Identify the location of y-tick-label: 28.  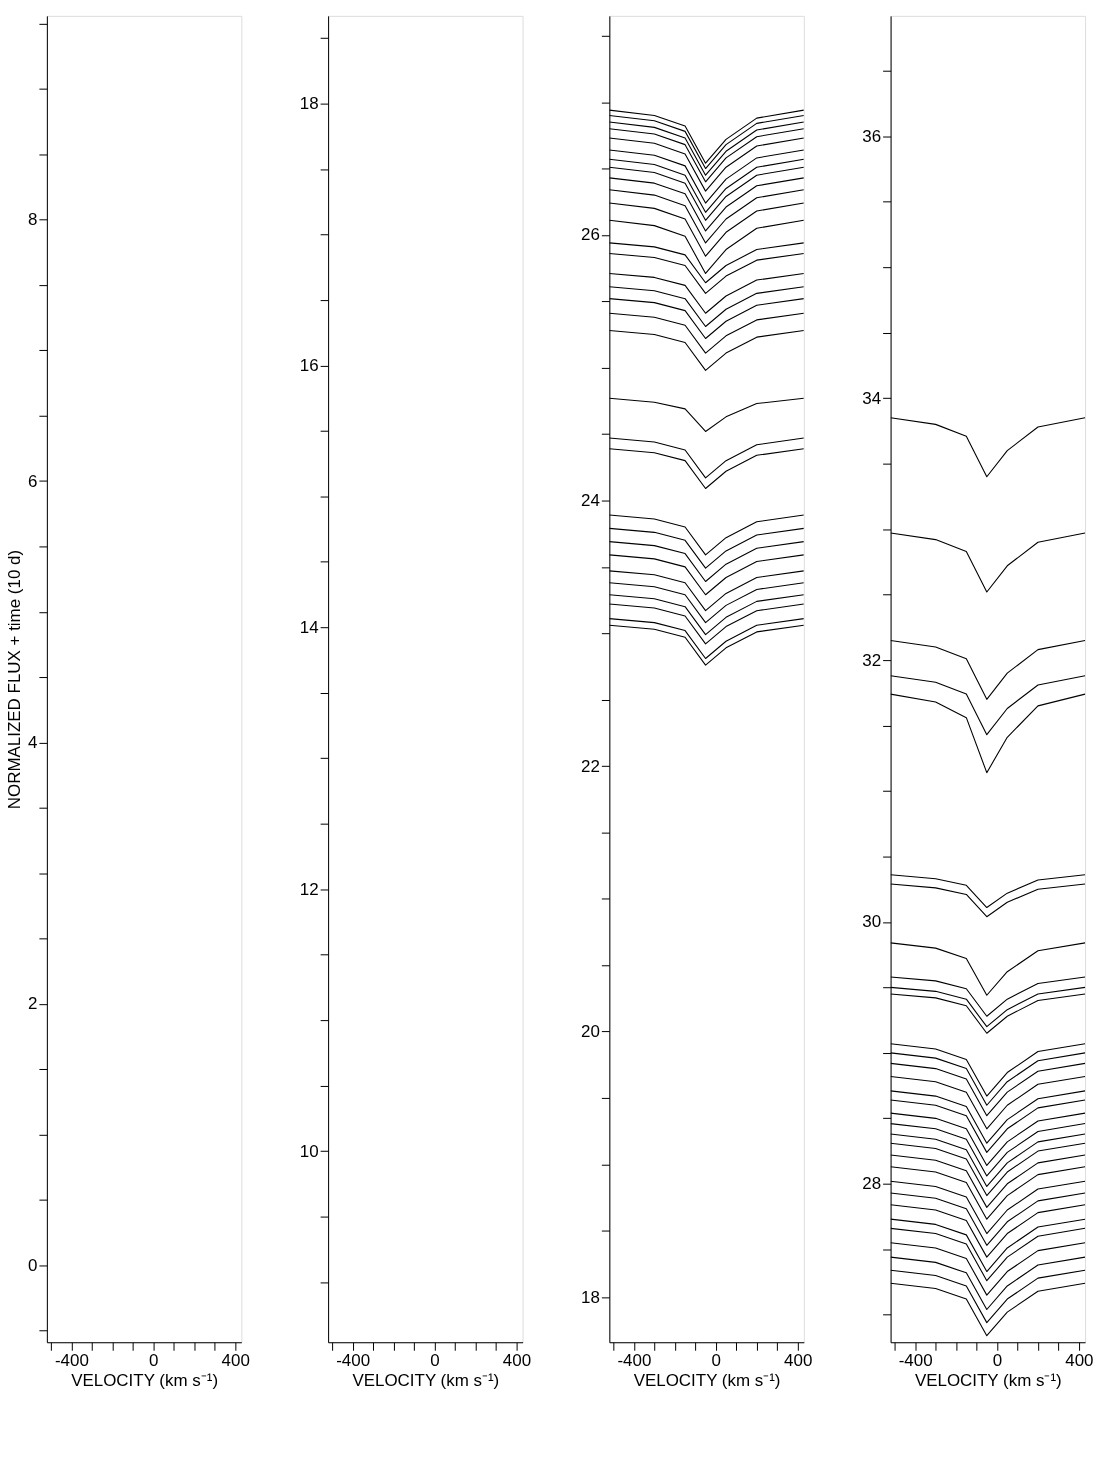
(872, 1184).